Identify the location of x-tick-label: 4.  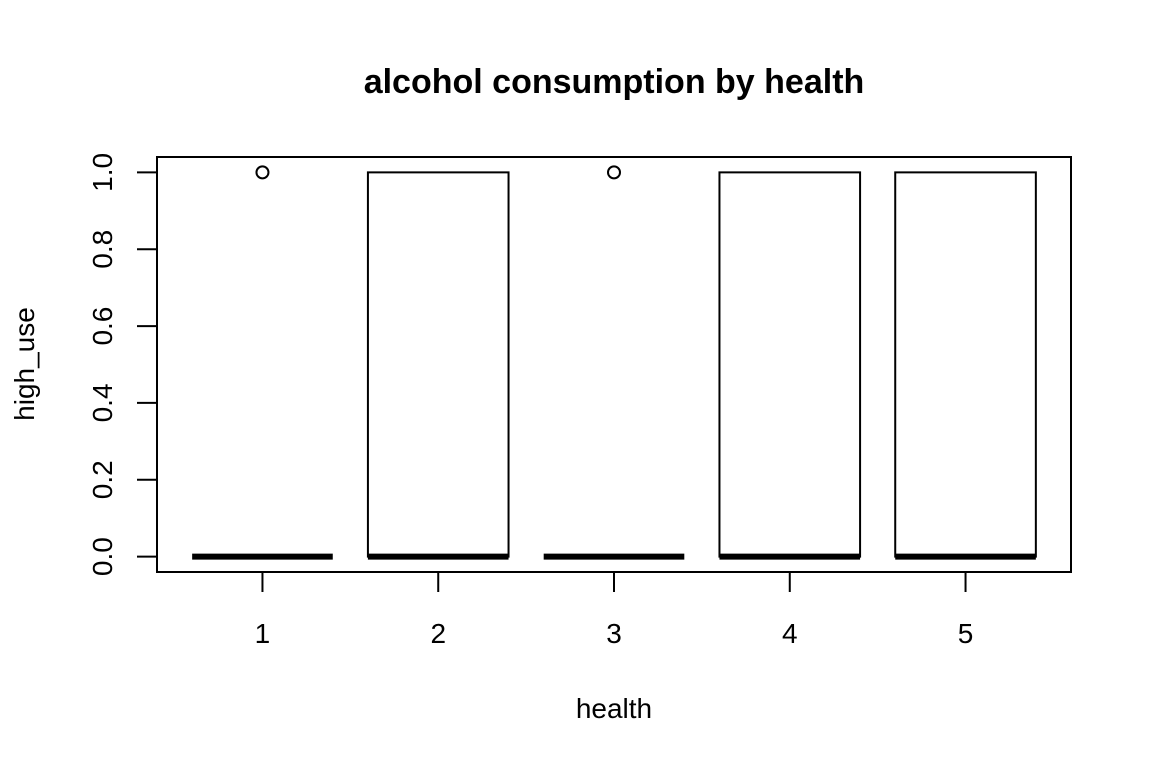
(790, 633).